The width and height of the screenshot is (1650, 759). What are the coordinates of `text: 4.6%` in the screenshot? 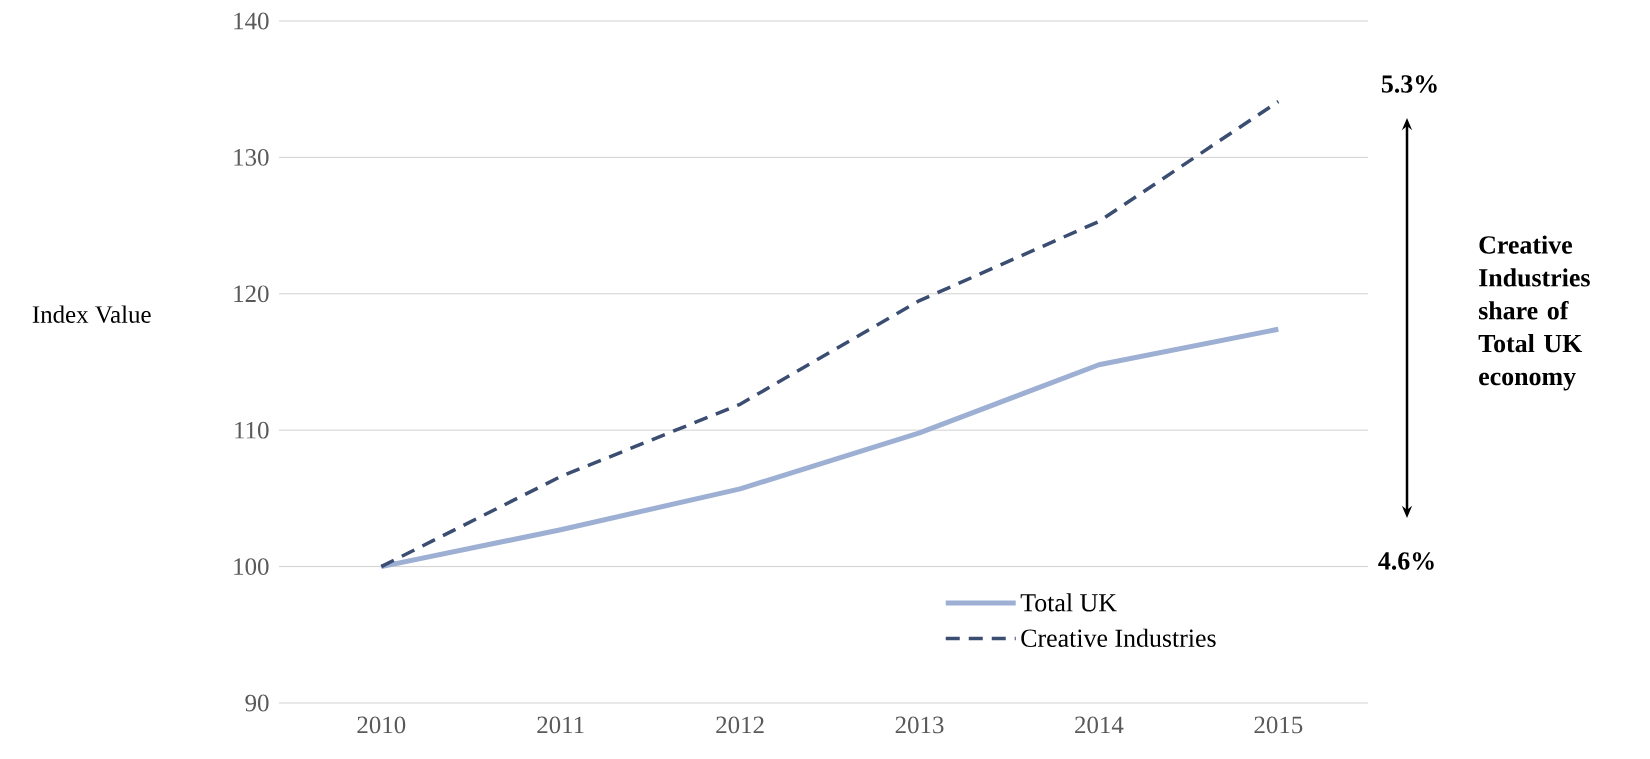 It's located at (1406, 561).